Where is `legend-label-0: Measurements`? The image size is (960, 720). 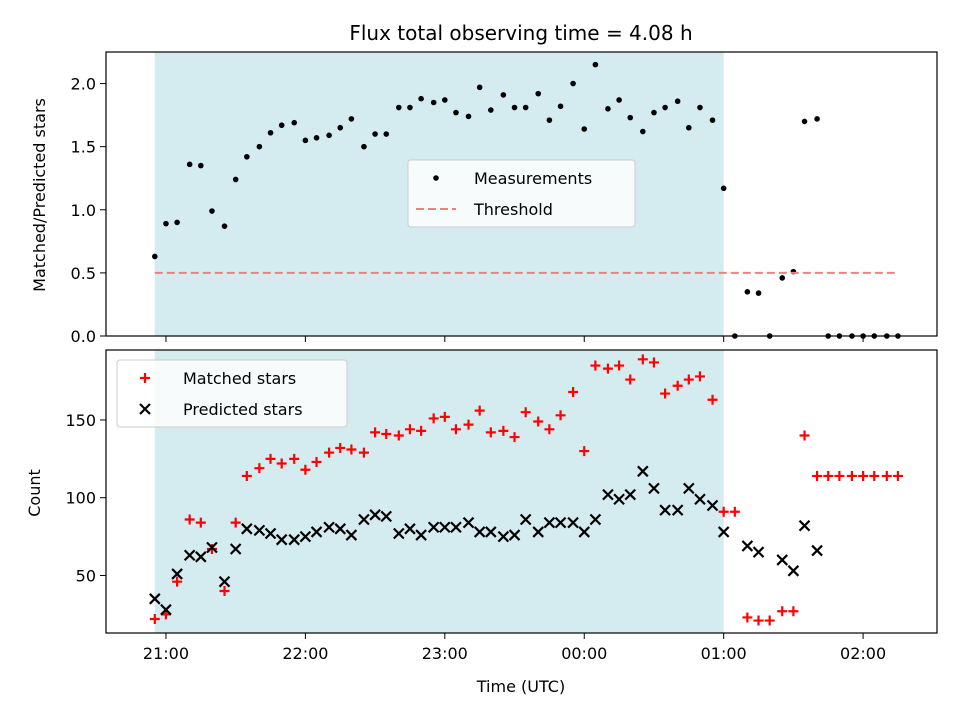
legend-label-0: Measurements is located at coordinates (533, 178).